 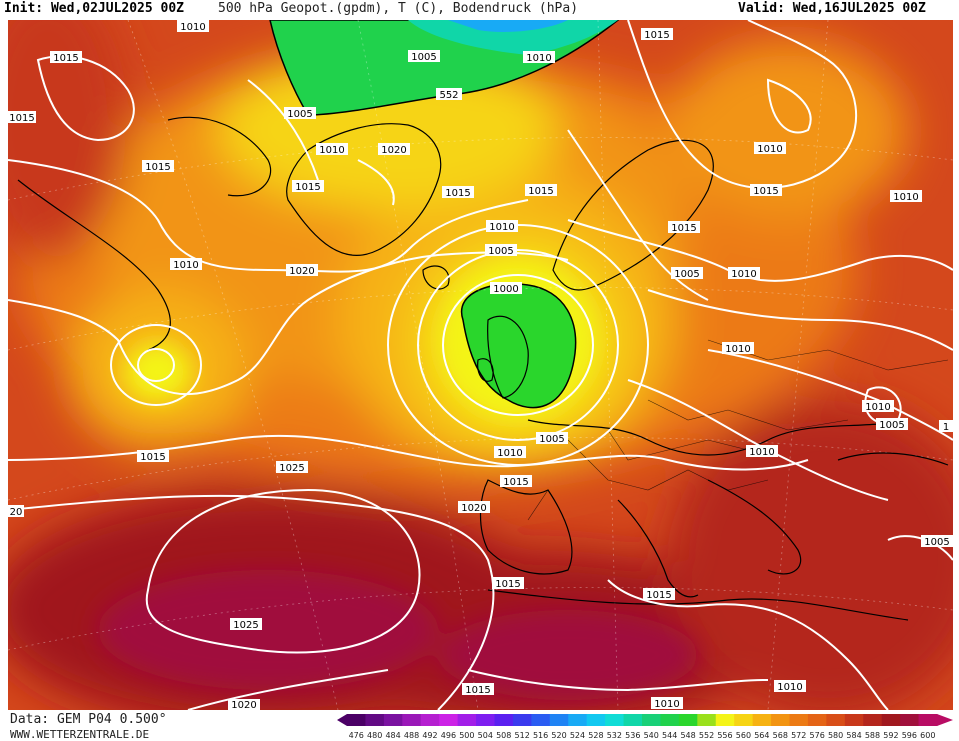 What do you see at coordinates (16, 511) in the screenshot?
I see `map-label: 20` at bounding box center [16, 511].